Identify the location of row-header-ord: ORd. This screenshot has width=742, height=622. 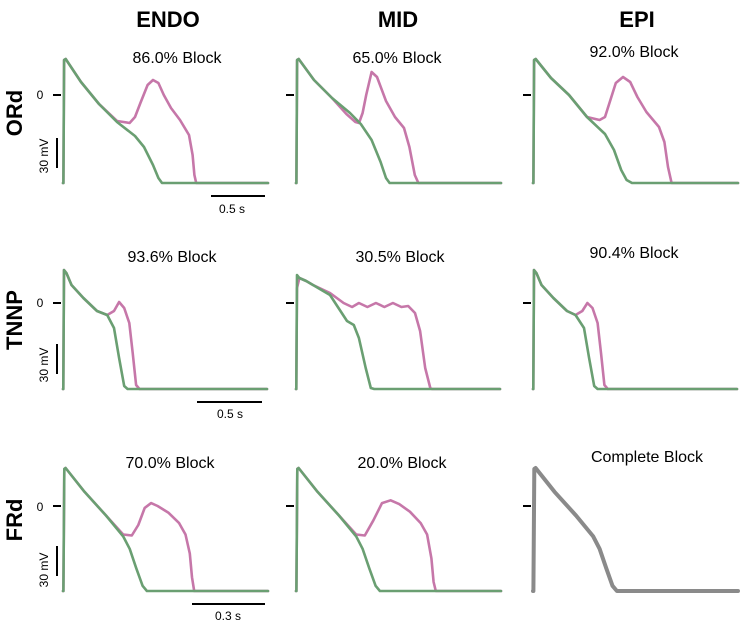
(14, 113).